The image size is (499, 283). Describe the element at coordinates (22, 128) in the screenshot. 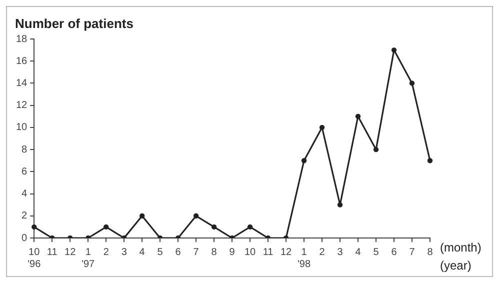

I see `y-tick-label: 10` at that location.